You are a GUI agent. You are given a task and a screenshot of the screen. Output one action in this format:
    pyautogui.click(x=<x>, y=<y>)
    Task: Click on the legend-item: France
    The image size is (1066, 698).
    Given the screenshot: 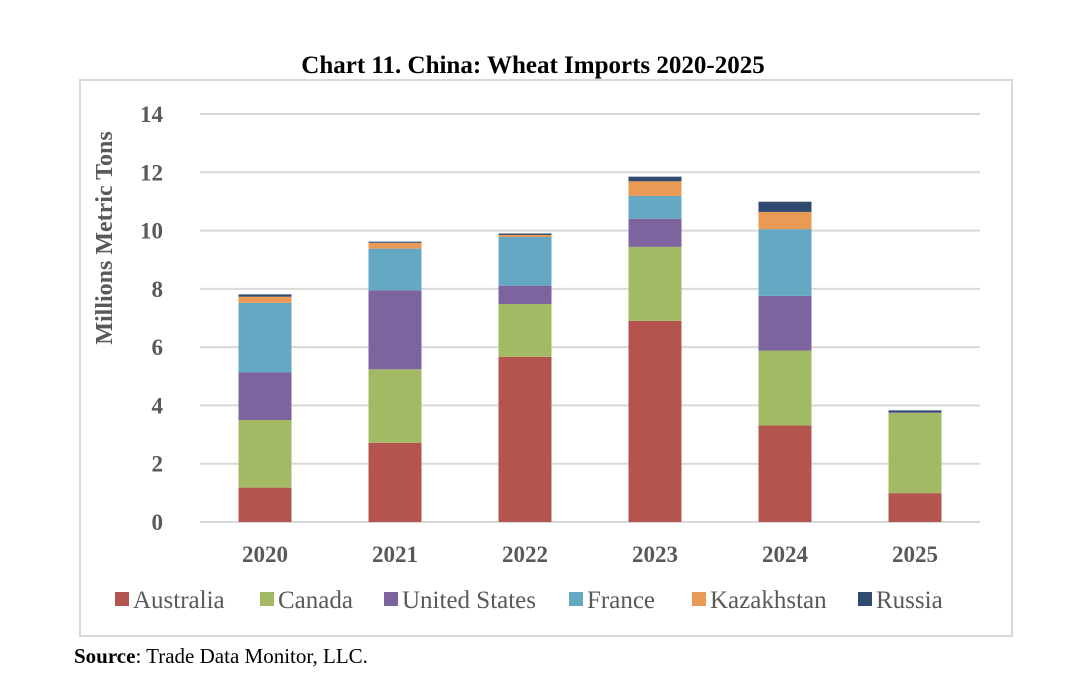 What is the action you would take?
    pyautogui.click(x=612, y=600)
    